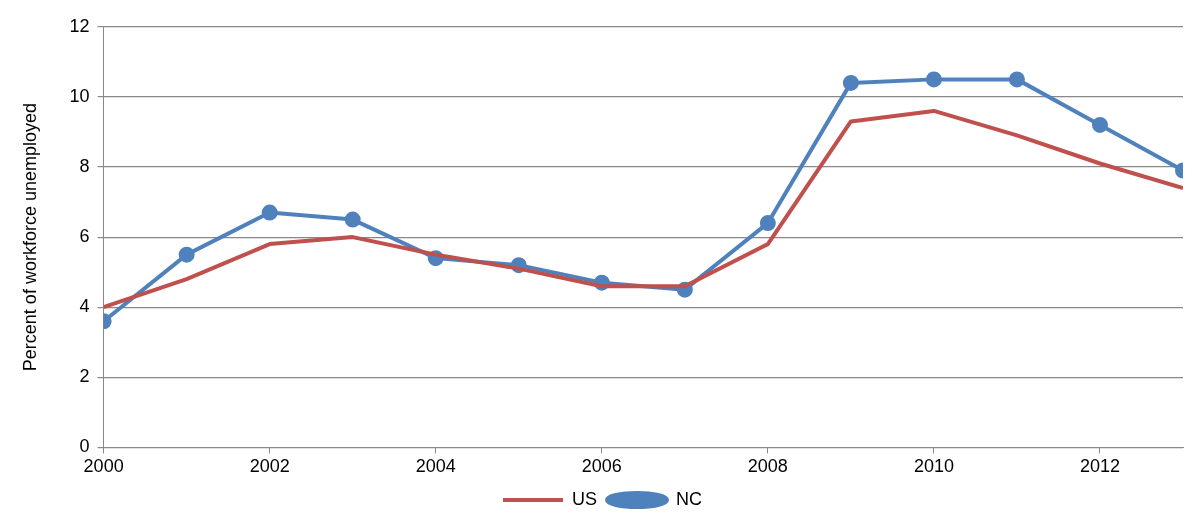 Image resolution: width=1201 pixels, height=527 pixels. I want to click on legend-label: US, so click(585, 498).